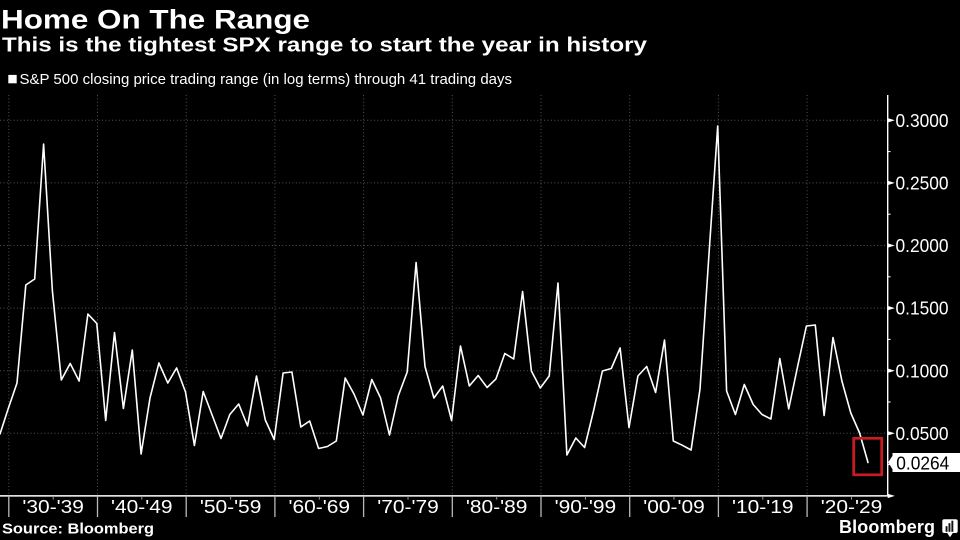 This screenshot has width=960, height=540. What do you see at coordinates (763, 507) in the screenshot?
I see `svg-text: '10-'19` at bounding box center [763, 507].